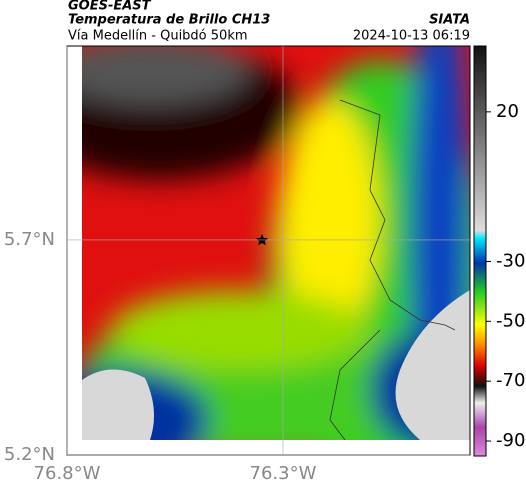 The width and height of the screenshot is (526, 491). What do you see at coordinates (480, 251) in the screenshot?
I see `colorbar` at bounding box center [480, 251].